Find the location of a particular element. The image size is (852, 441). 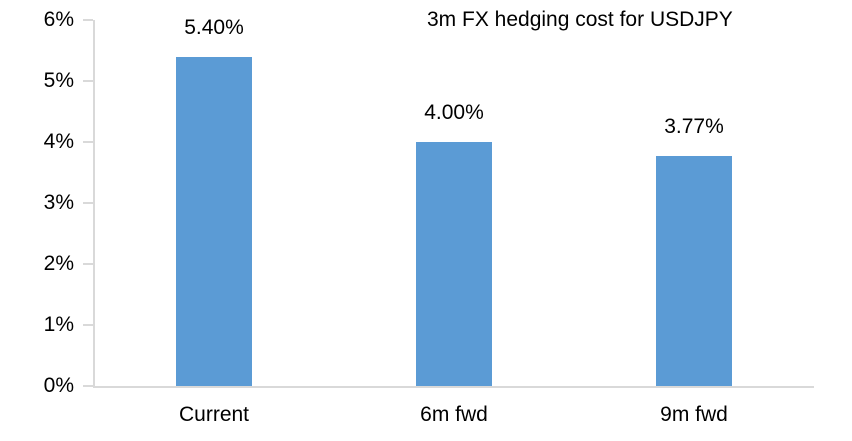

bar-6m-fwd is located at coordinates (454, 264).